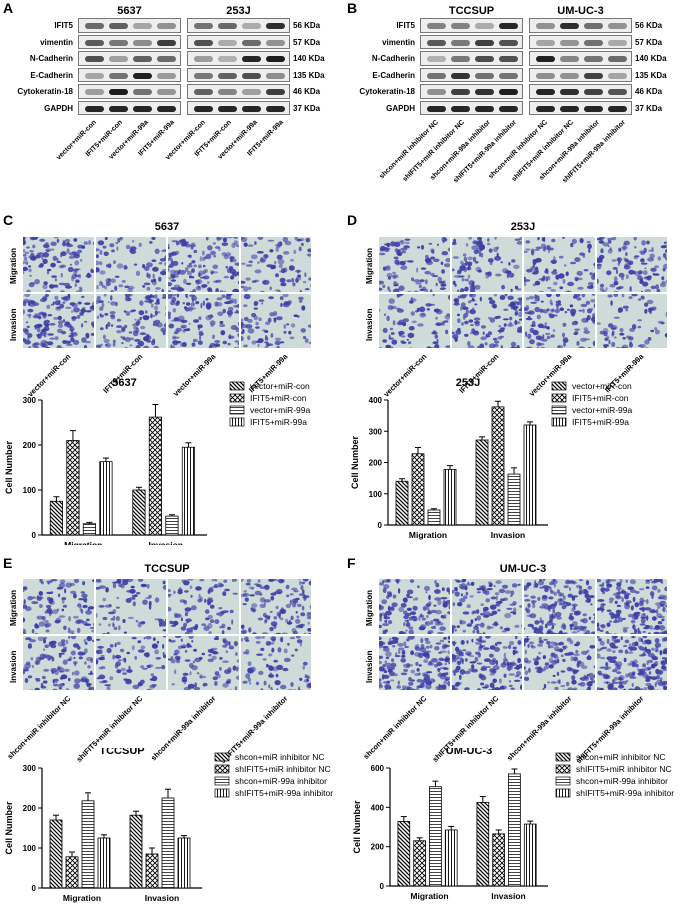 The image size is (685, 912). I want to click on y-tick-label: 100, so click(30, 848).